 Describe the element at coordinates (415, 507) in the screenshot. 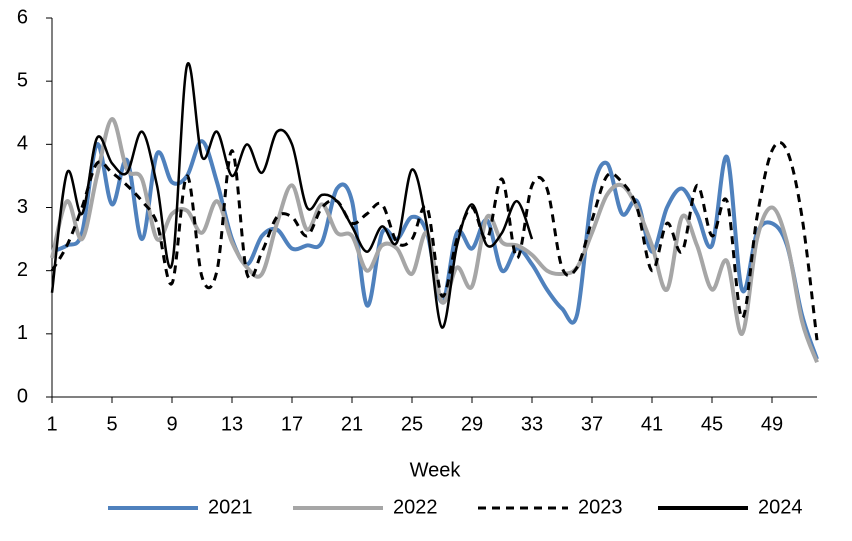

I see `legend-label: 2022` at that location.